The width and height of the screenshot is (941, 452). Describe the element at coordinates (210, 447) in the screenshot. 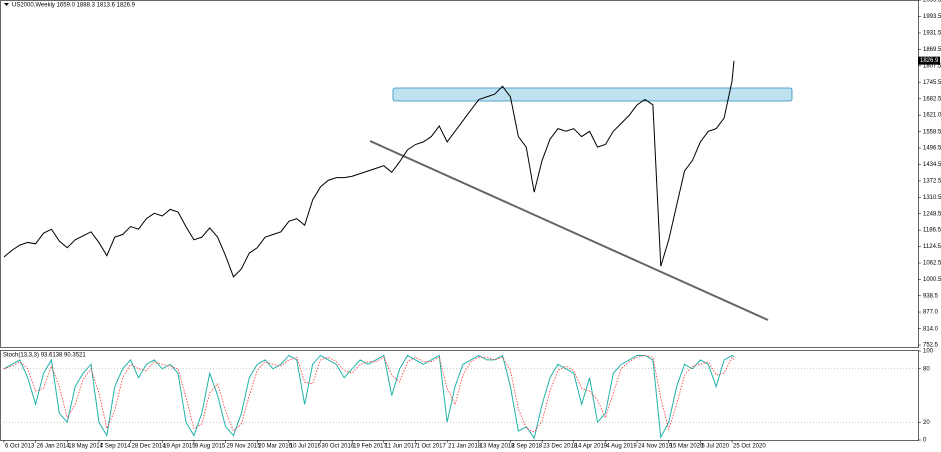

I see `x-tick-label: 9 Aug 2015` at that location.